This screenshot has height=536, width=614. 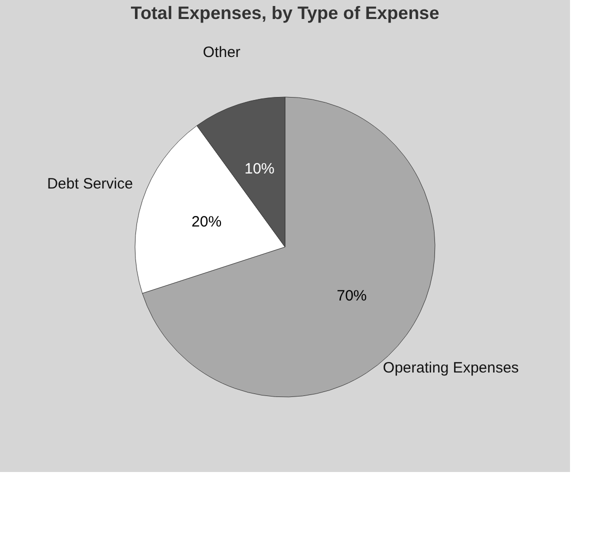 I want to click on slice-label: Operating Expenses, so click(x=450, y=367).